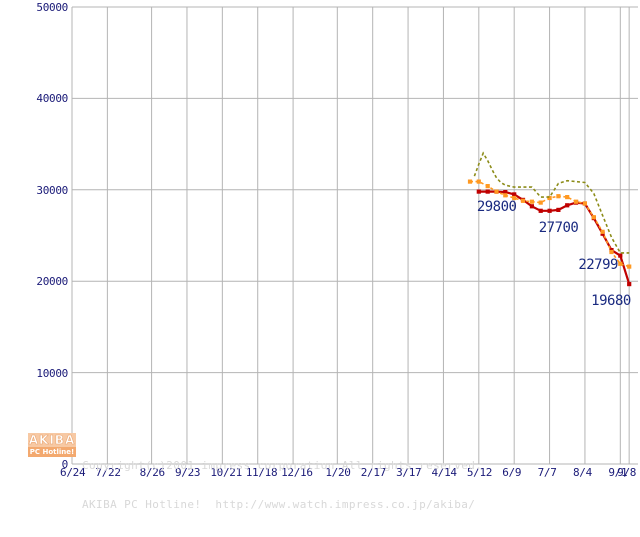 The width and height of the screenshot is (640, 537). I want to click on y-axis-tick-label: 50000, so click(52, 7).